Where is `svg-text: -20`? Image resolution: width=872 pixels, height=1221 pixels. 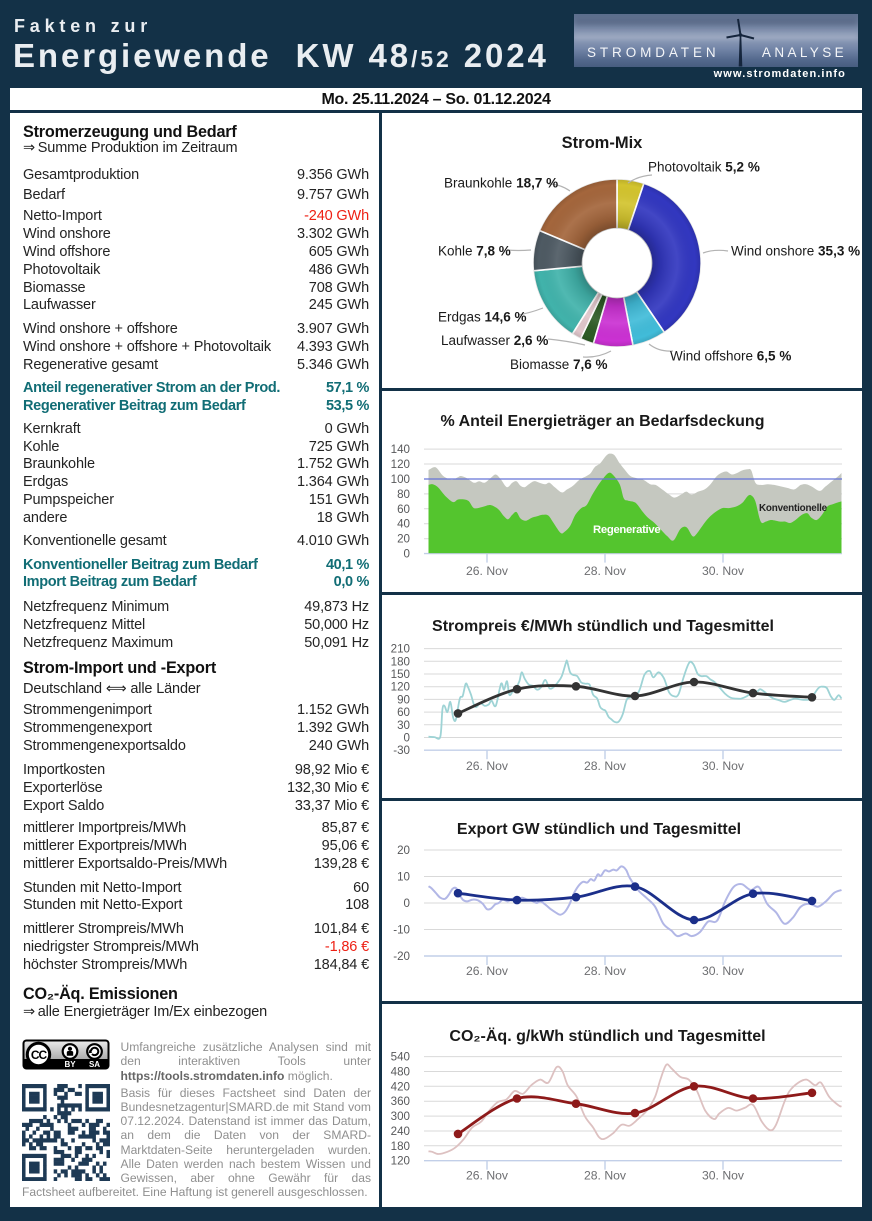
svg-text: -20 is located at coordinates (401, 956).